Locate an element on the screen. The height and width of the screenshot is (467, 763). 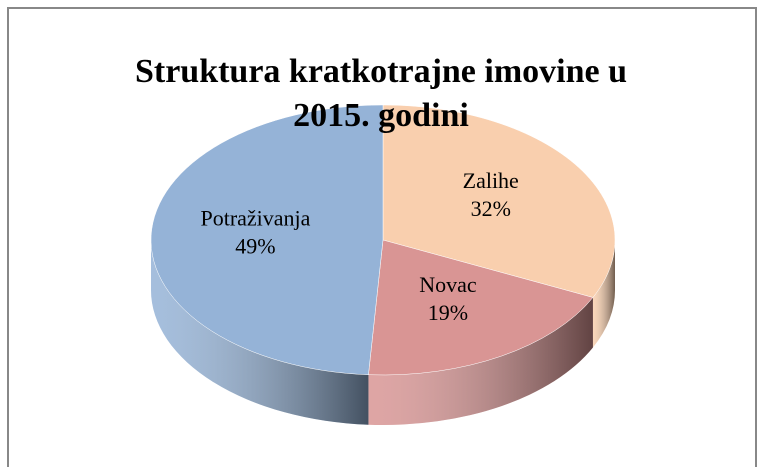
slice-value-label: 32% is located at coordinates (491, 208).